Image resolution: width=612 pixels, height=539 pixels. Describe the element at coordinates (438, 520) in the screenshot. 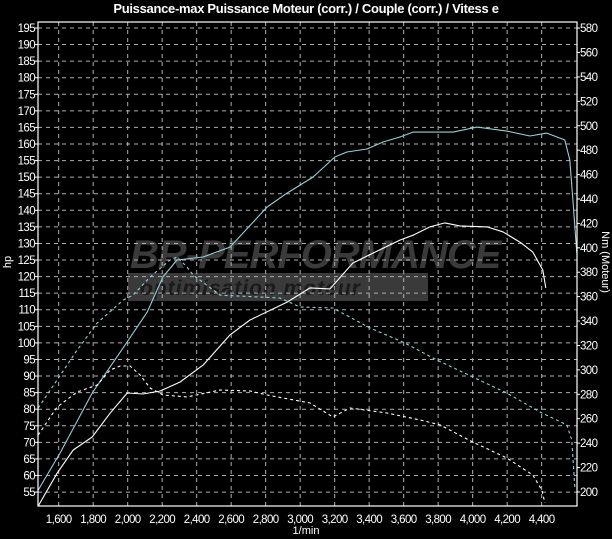

I see `x-tick-label: 3,800` at that location.